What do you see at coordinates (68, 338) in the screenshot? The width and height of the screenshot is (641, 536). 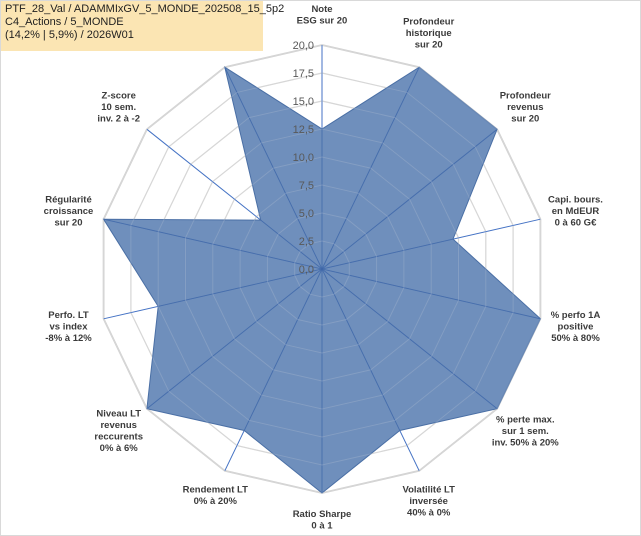 I see `axis-label-line: -8% à 12%` at bounding box center [68, 338].